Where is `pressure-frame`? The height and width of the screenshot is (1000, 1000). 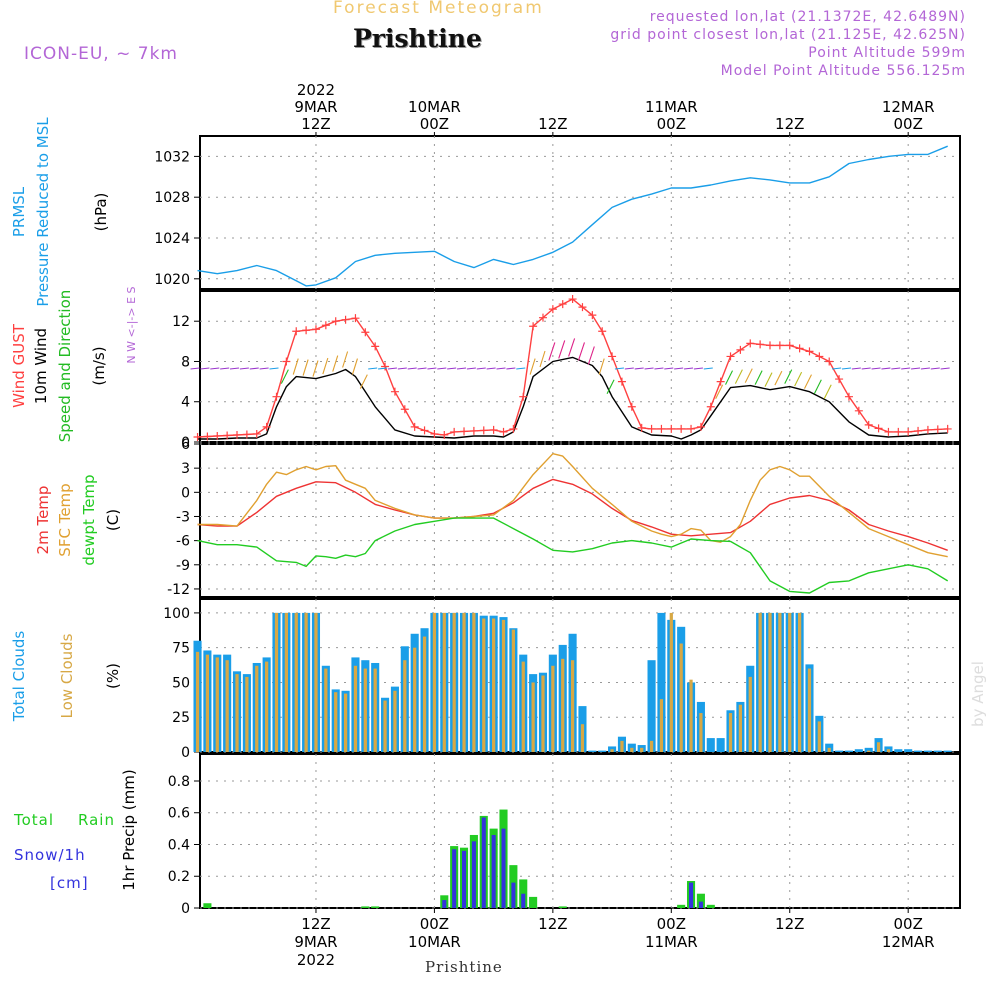 pressure-frame is located at coordinates (580, 212).